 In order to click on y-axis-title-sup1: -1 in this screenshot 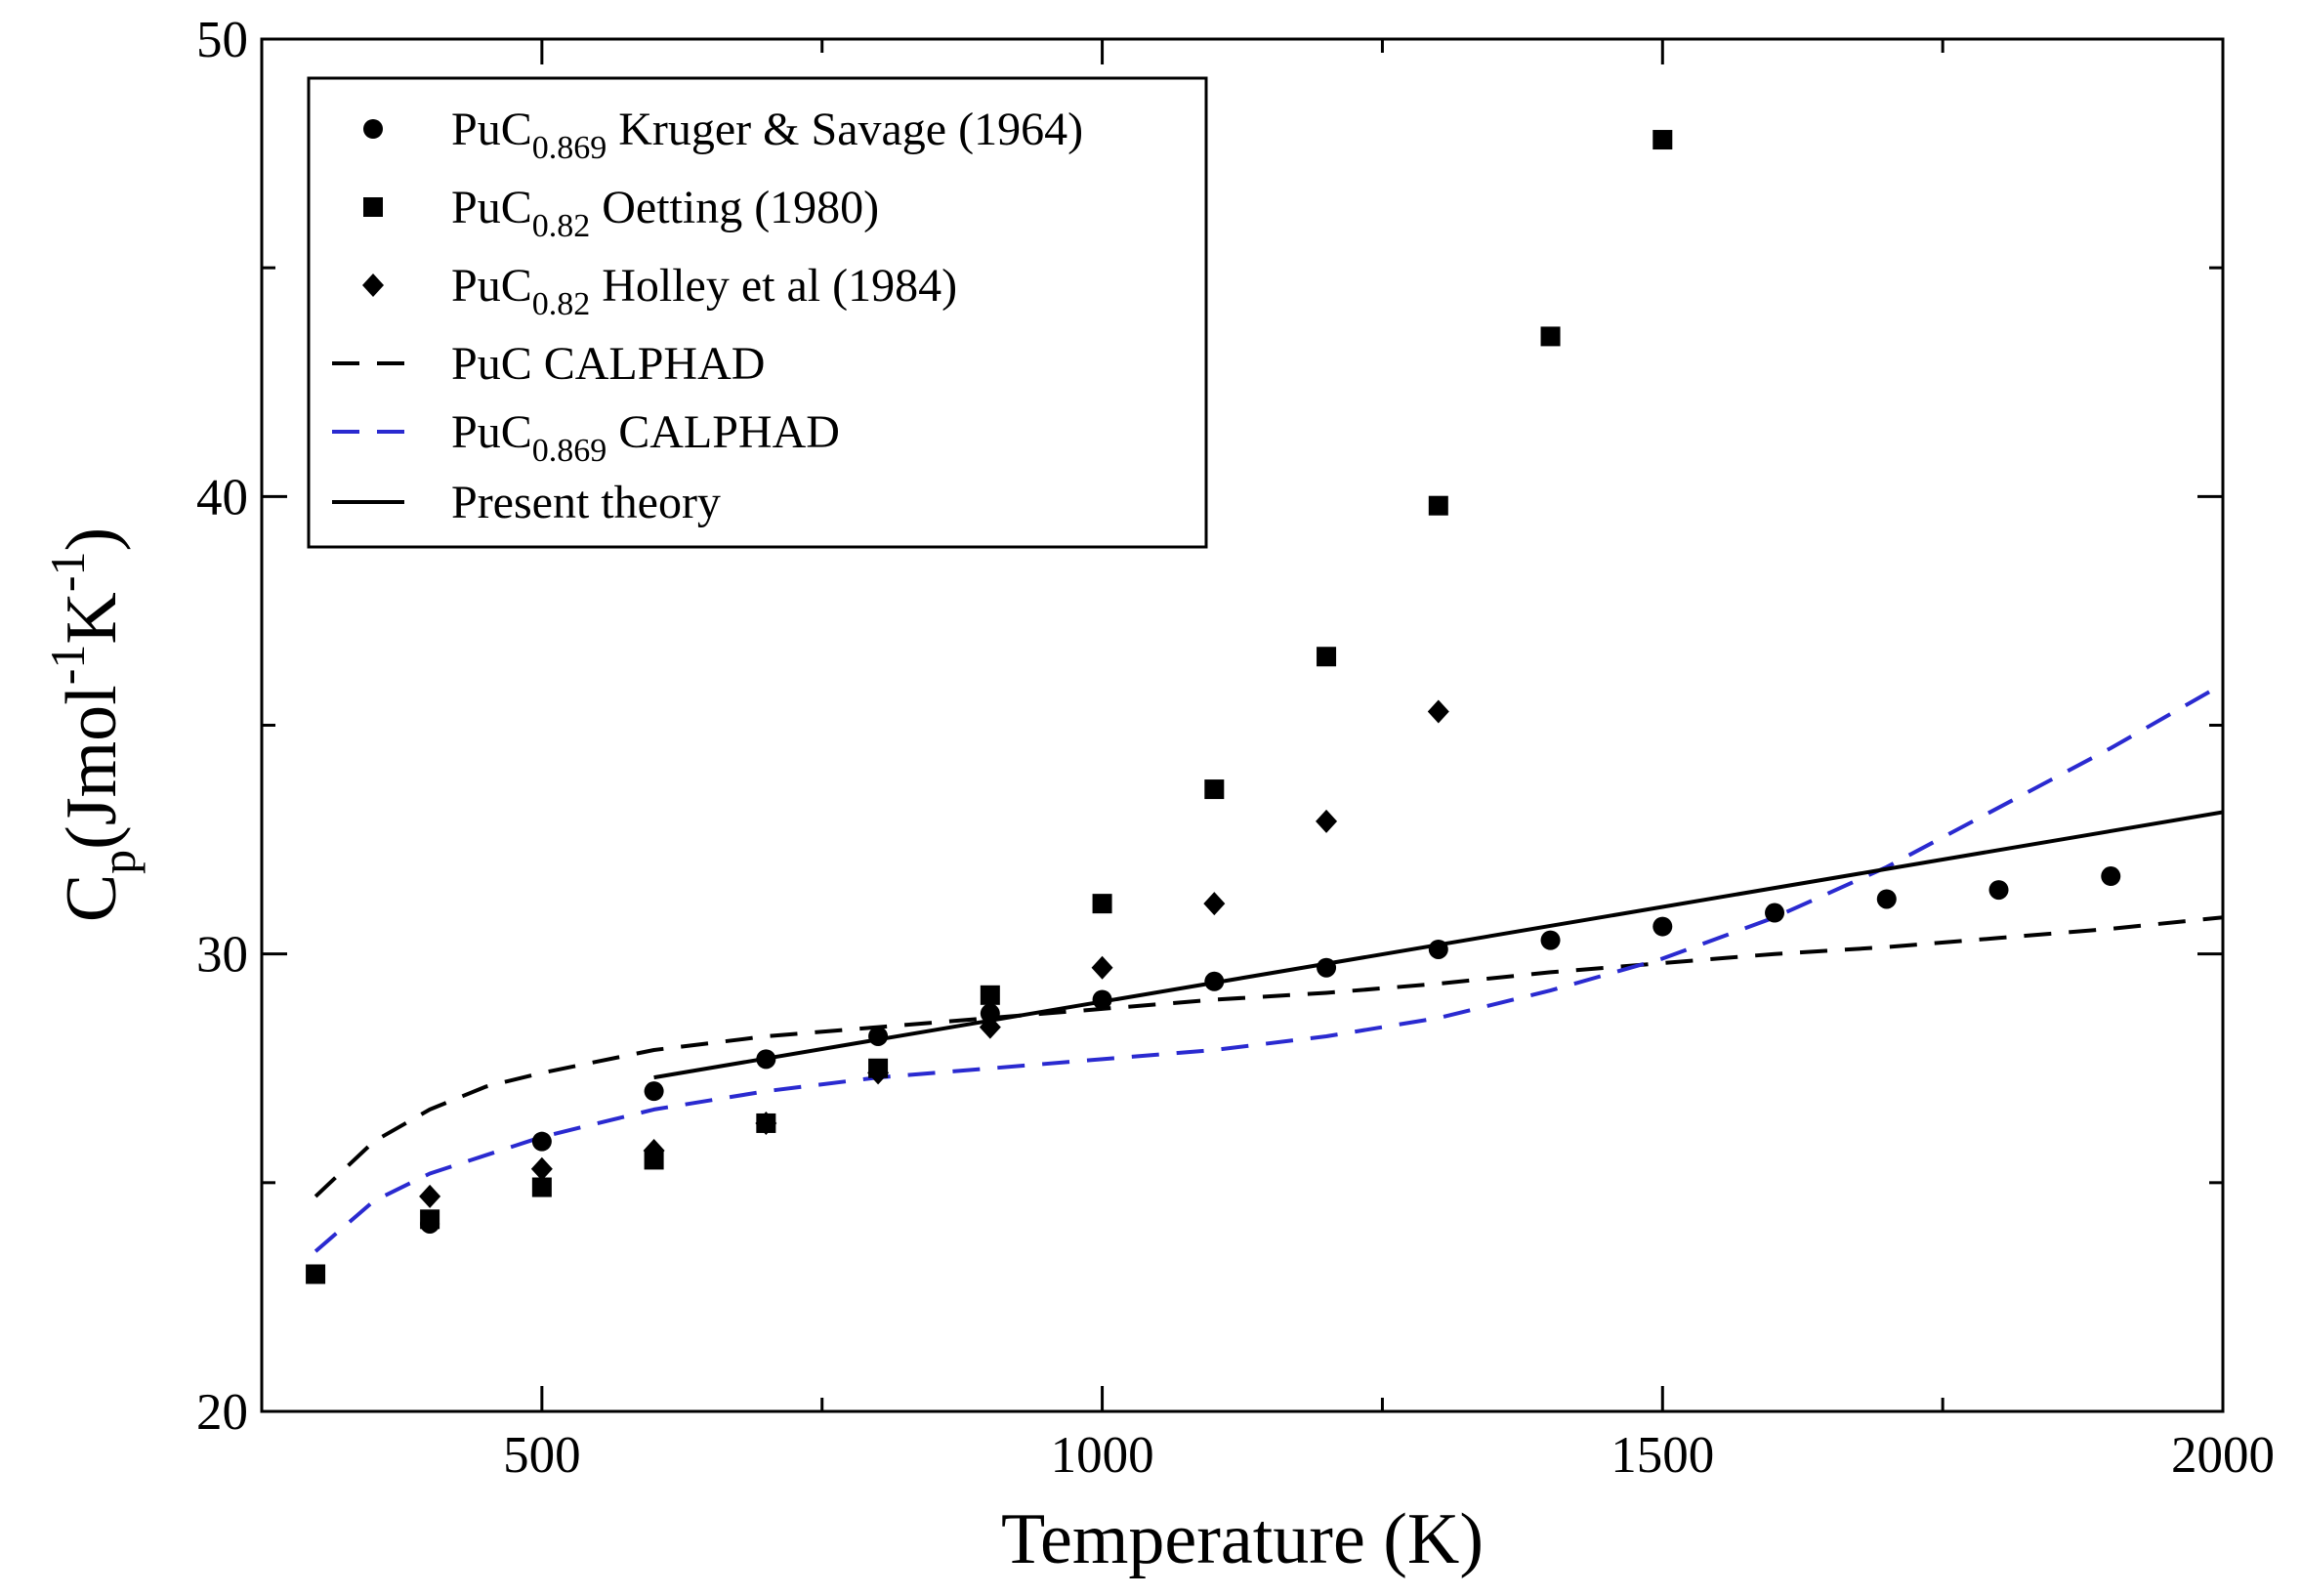, I will do `click(67, 665)`.